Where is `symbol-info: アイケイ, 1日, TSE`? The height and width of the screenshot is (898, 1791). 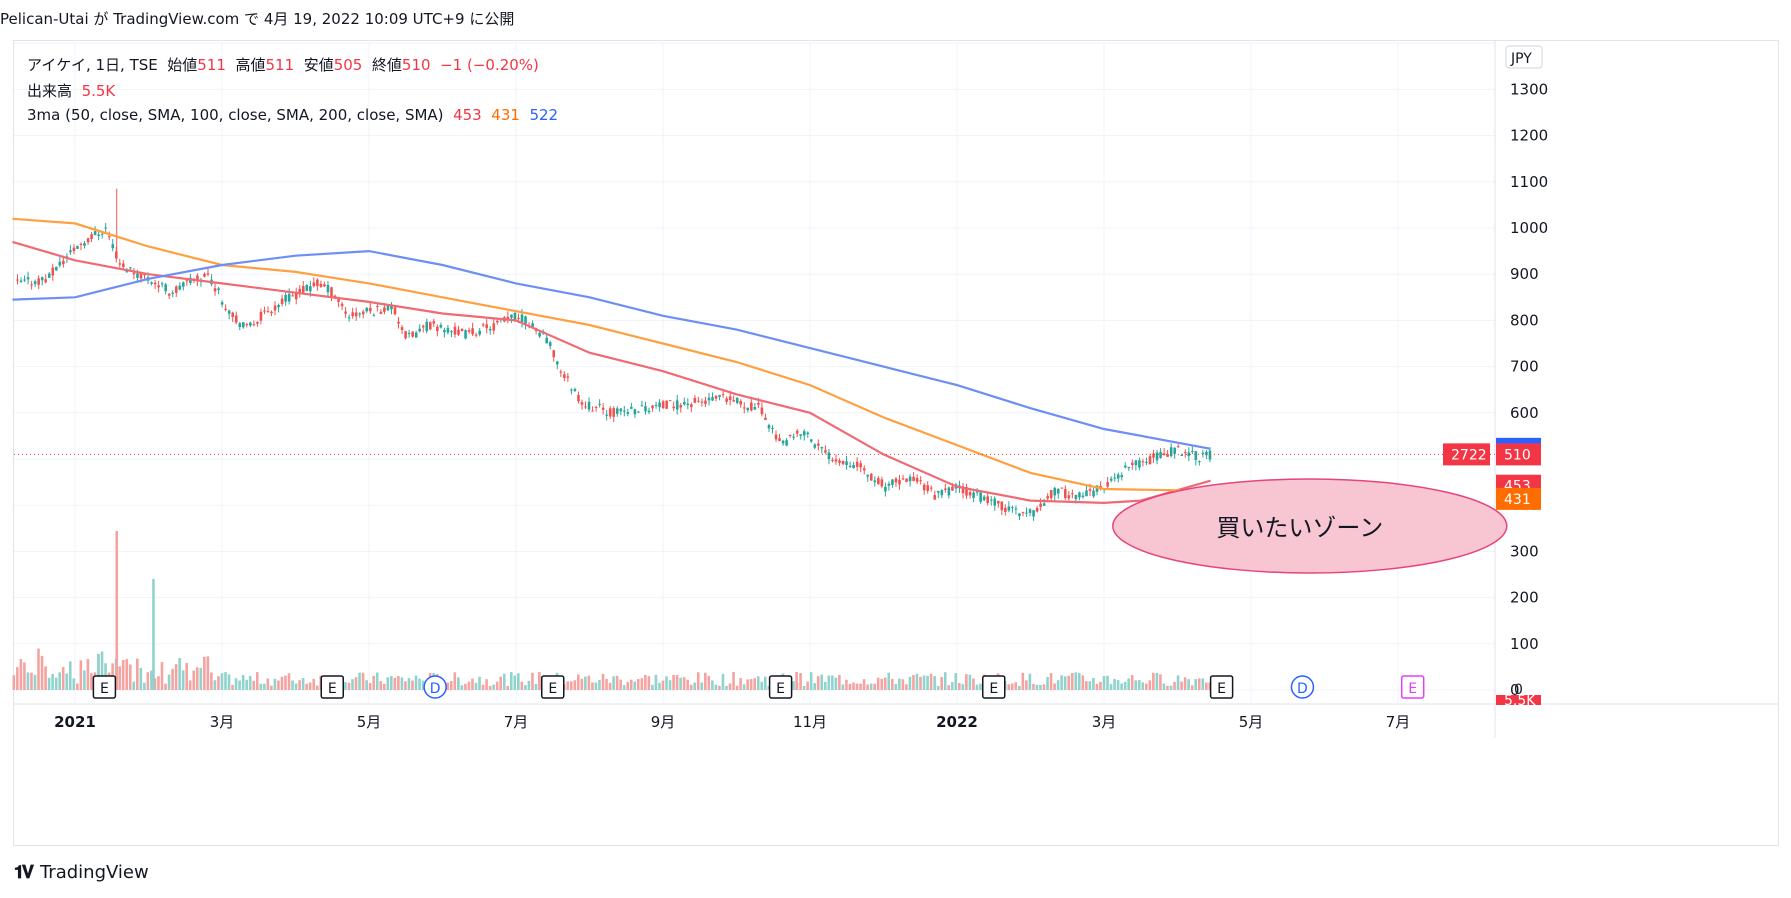
symbol-info: アイケイ, 1日, TSE is located at coordinates (92, 65).